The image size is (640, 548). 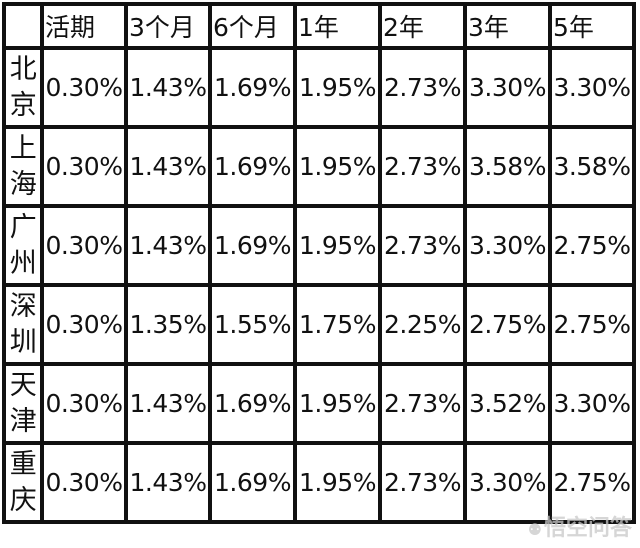 What do you see at coordinates (168, 324) in the screenshot?
I see `rate-cell: 1.35%` at bounding box center [168, 324].